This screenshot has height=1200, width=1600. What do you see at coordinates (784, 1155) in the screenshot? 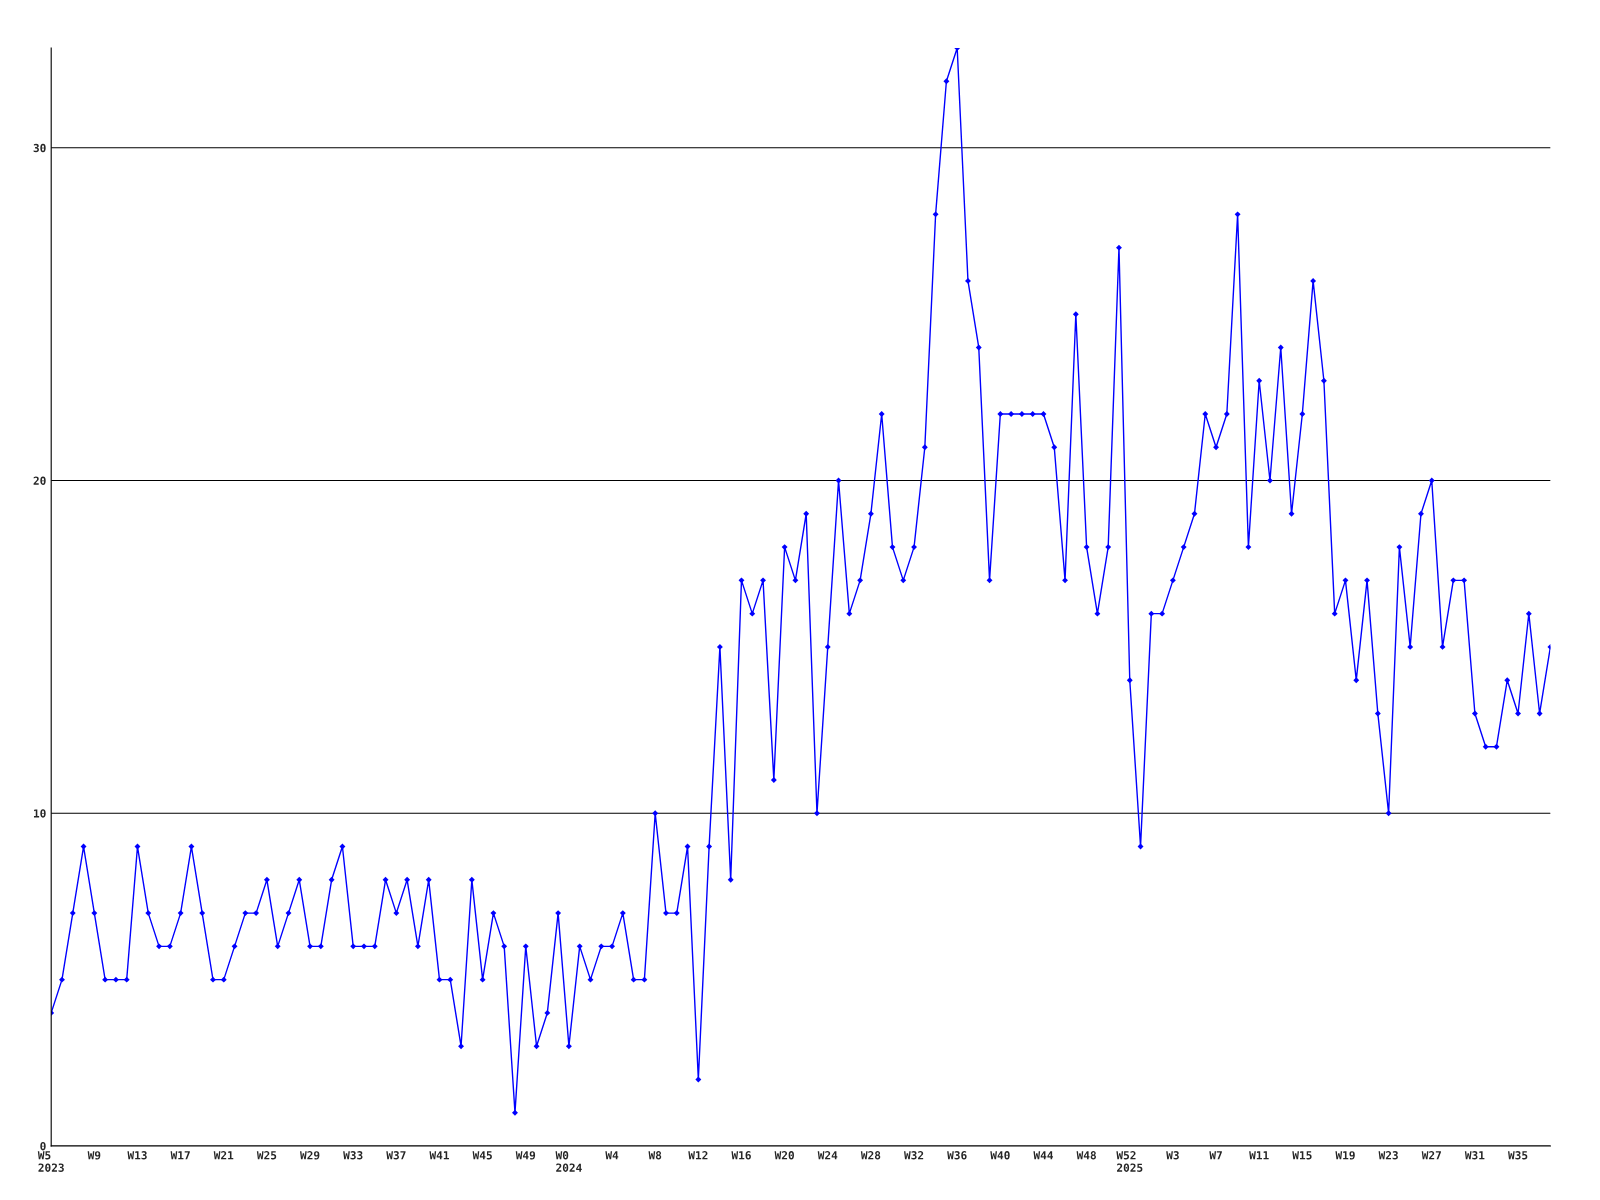
I see `x-tick-label: W20` at bounding box center [784, 1155].